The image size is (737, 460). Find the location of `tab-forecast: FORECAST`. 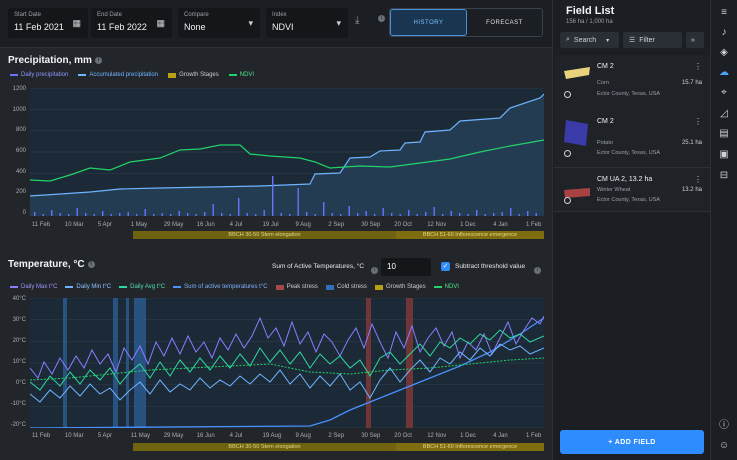

tab-forecast: FORECAST is located at coordinates (504, 22).